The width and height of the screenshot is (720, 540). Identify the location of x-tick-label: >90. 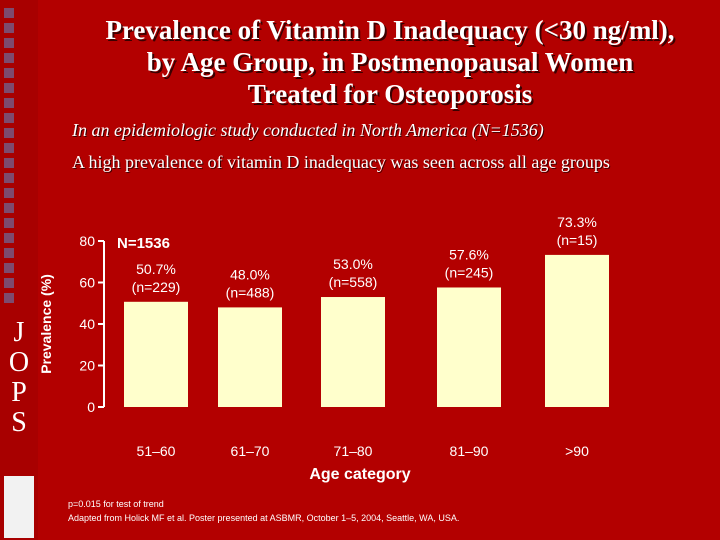
(577, 451).